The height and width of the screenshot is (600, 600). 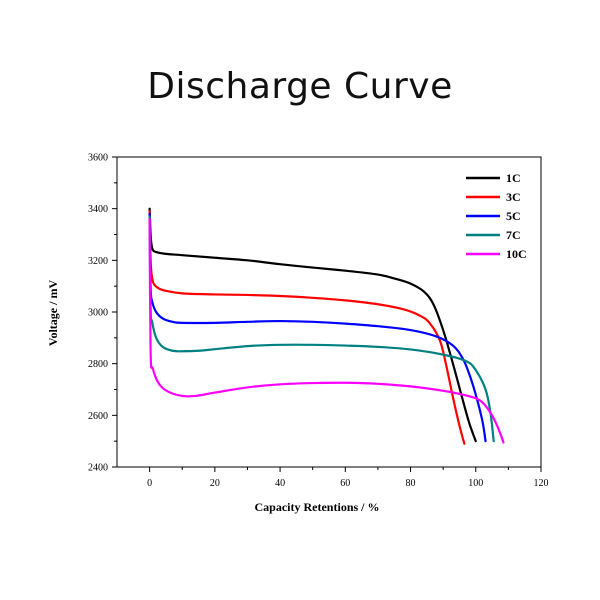 What do you see at coordinates (149, 483) in the screenshot?
I see `x-tick-label: 0` at bounding box center [149, 483].